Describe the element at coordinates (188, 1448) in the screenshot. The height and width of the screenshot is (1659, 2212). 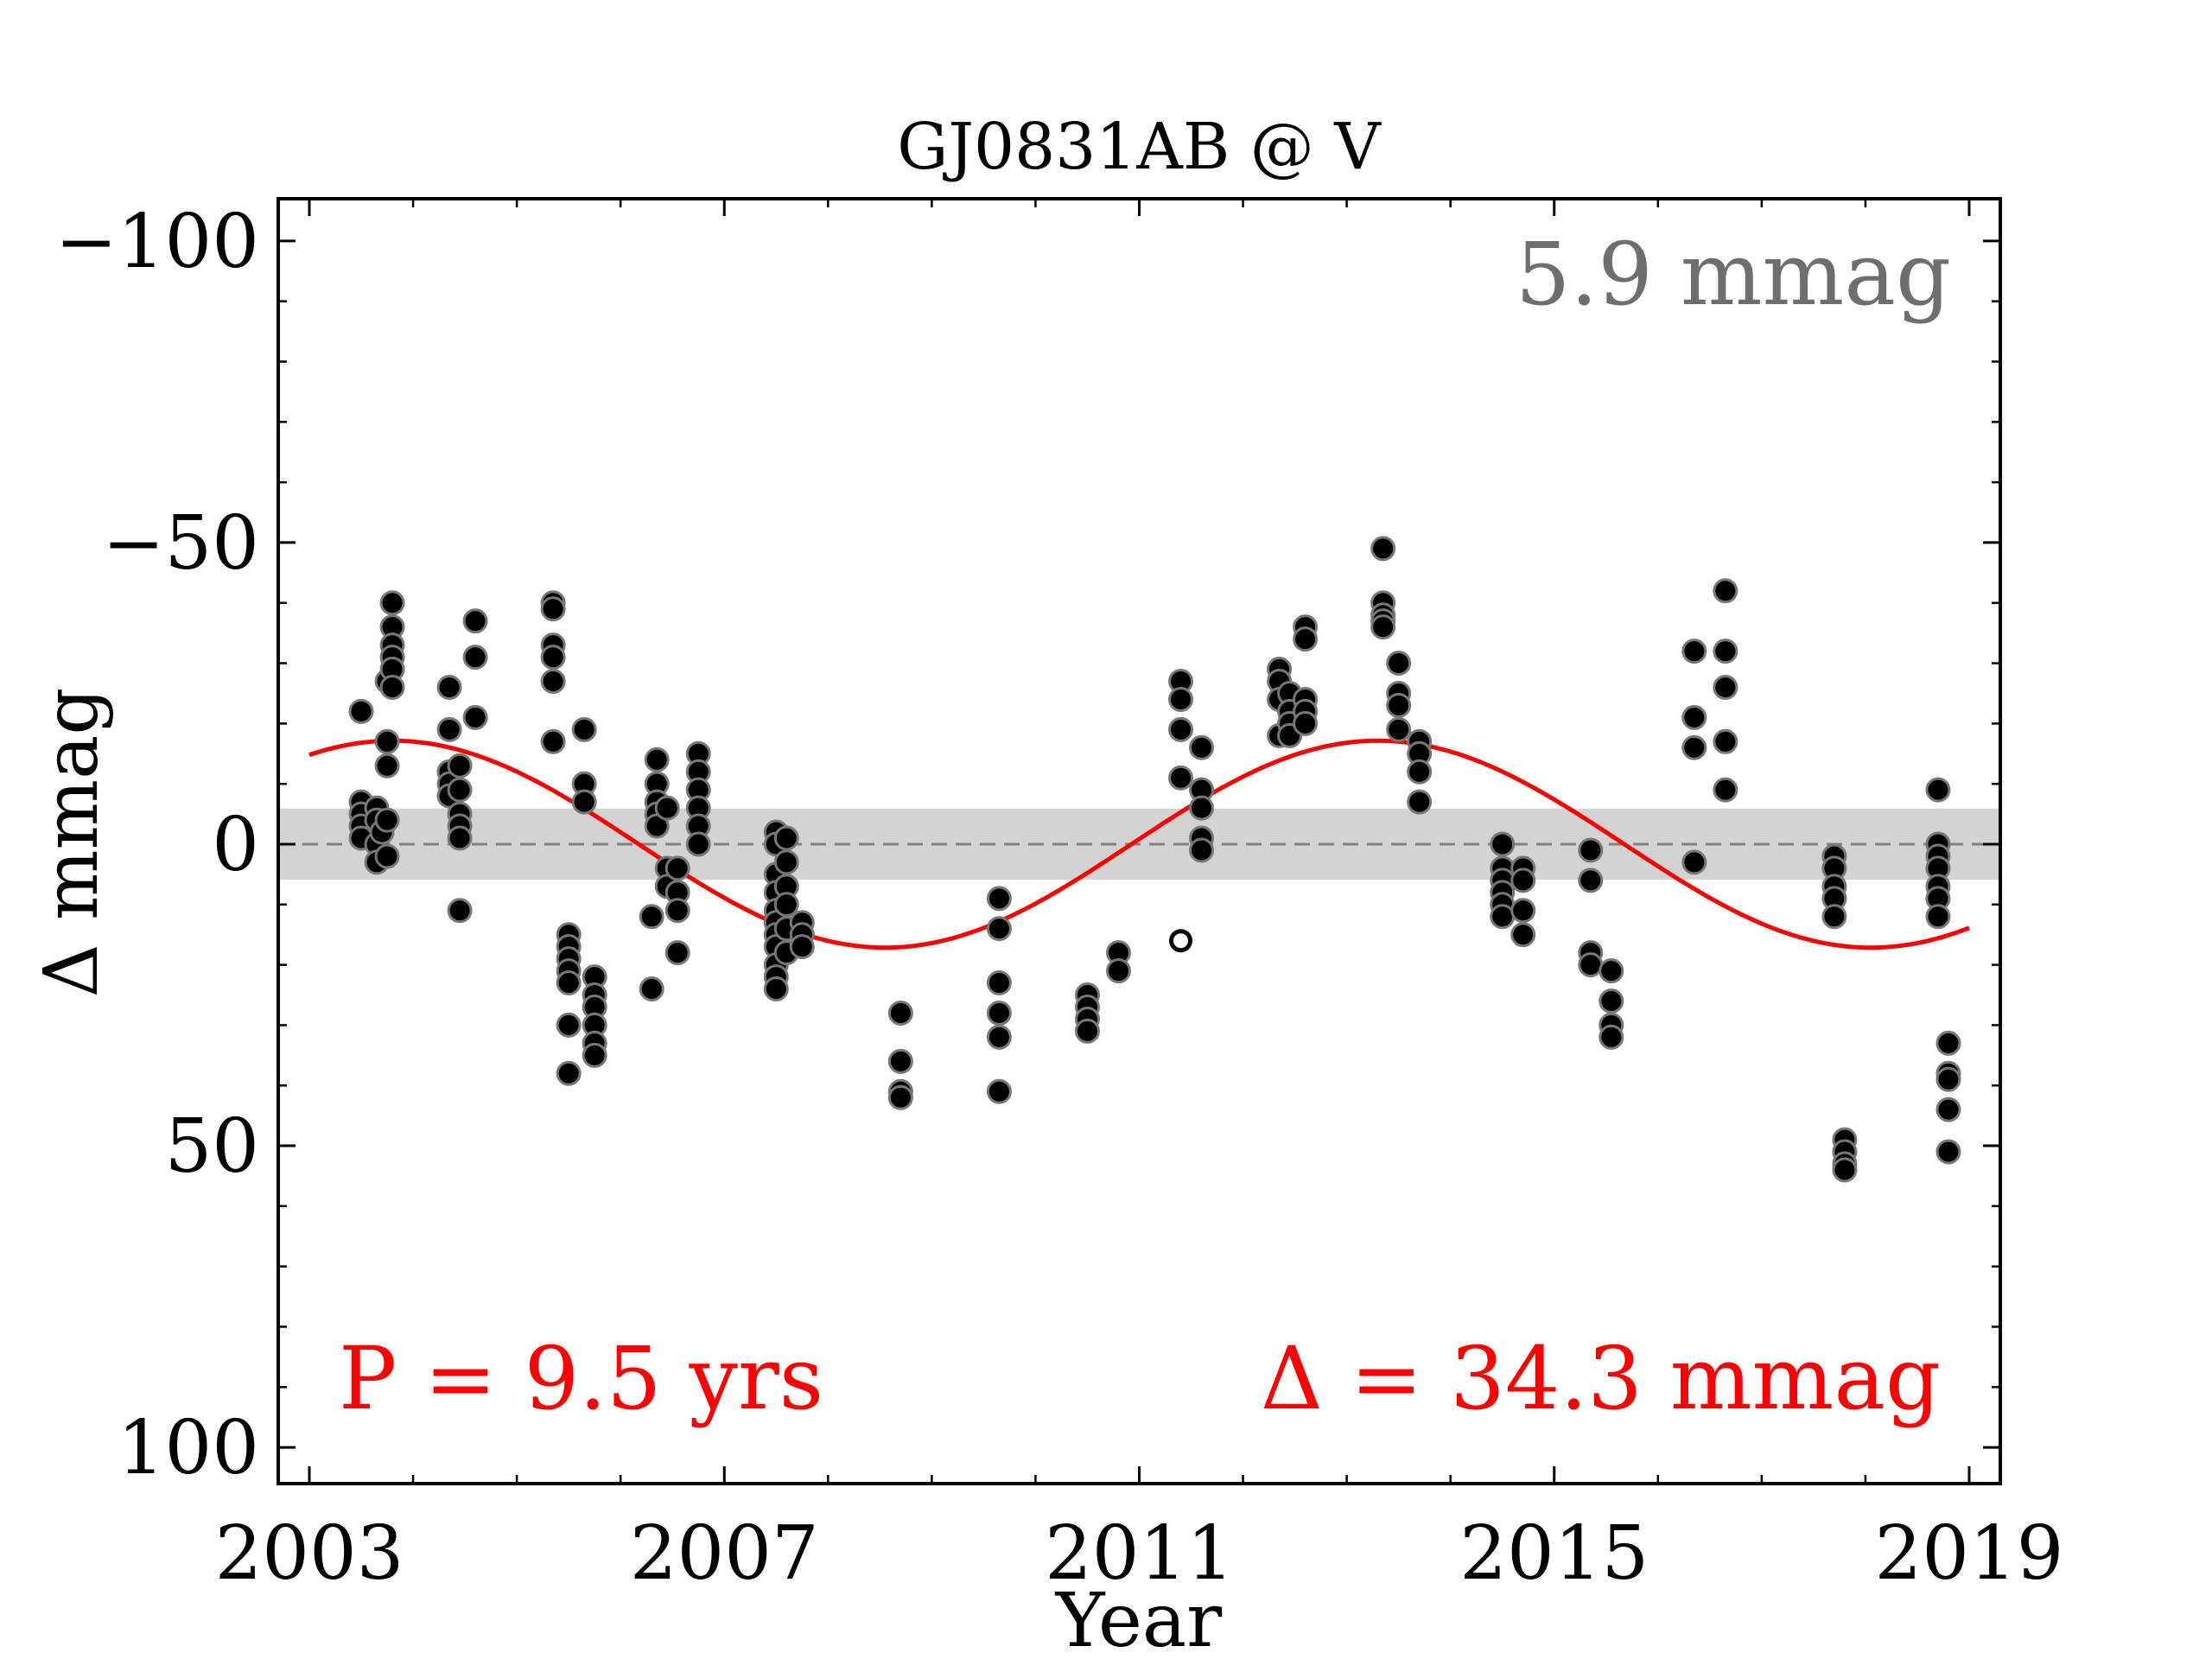
I see `y-tick-label: 100` at that location.